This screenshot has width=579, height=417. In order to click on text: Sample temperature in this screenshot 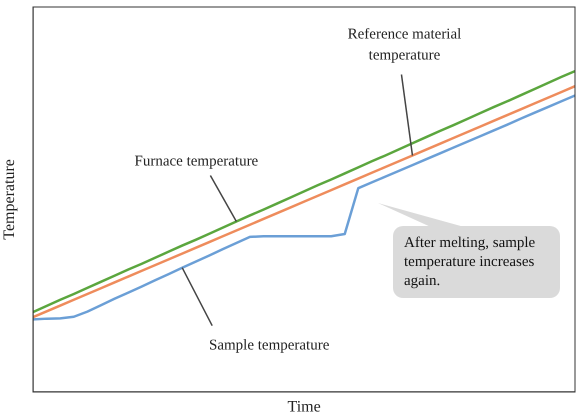, I will do `click(269, 346)`.